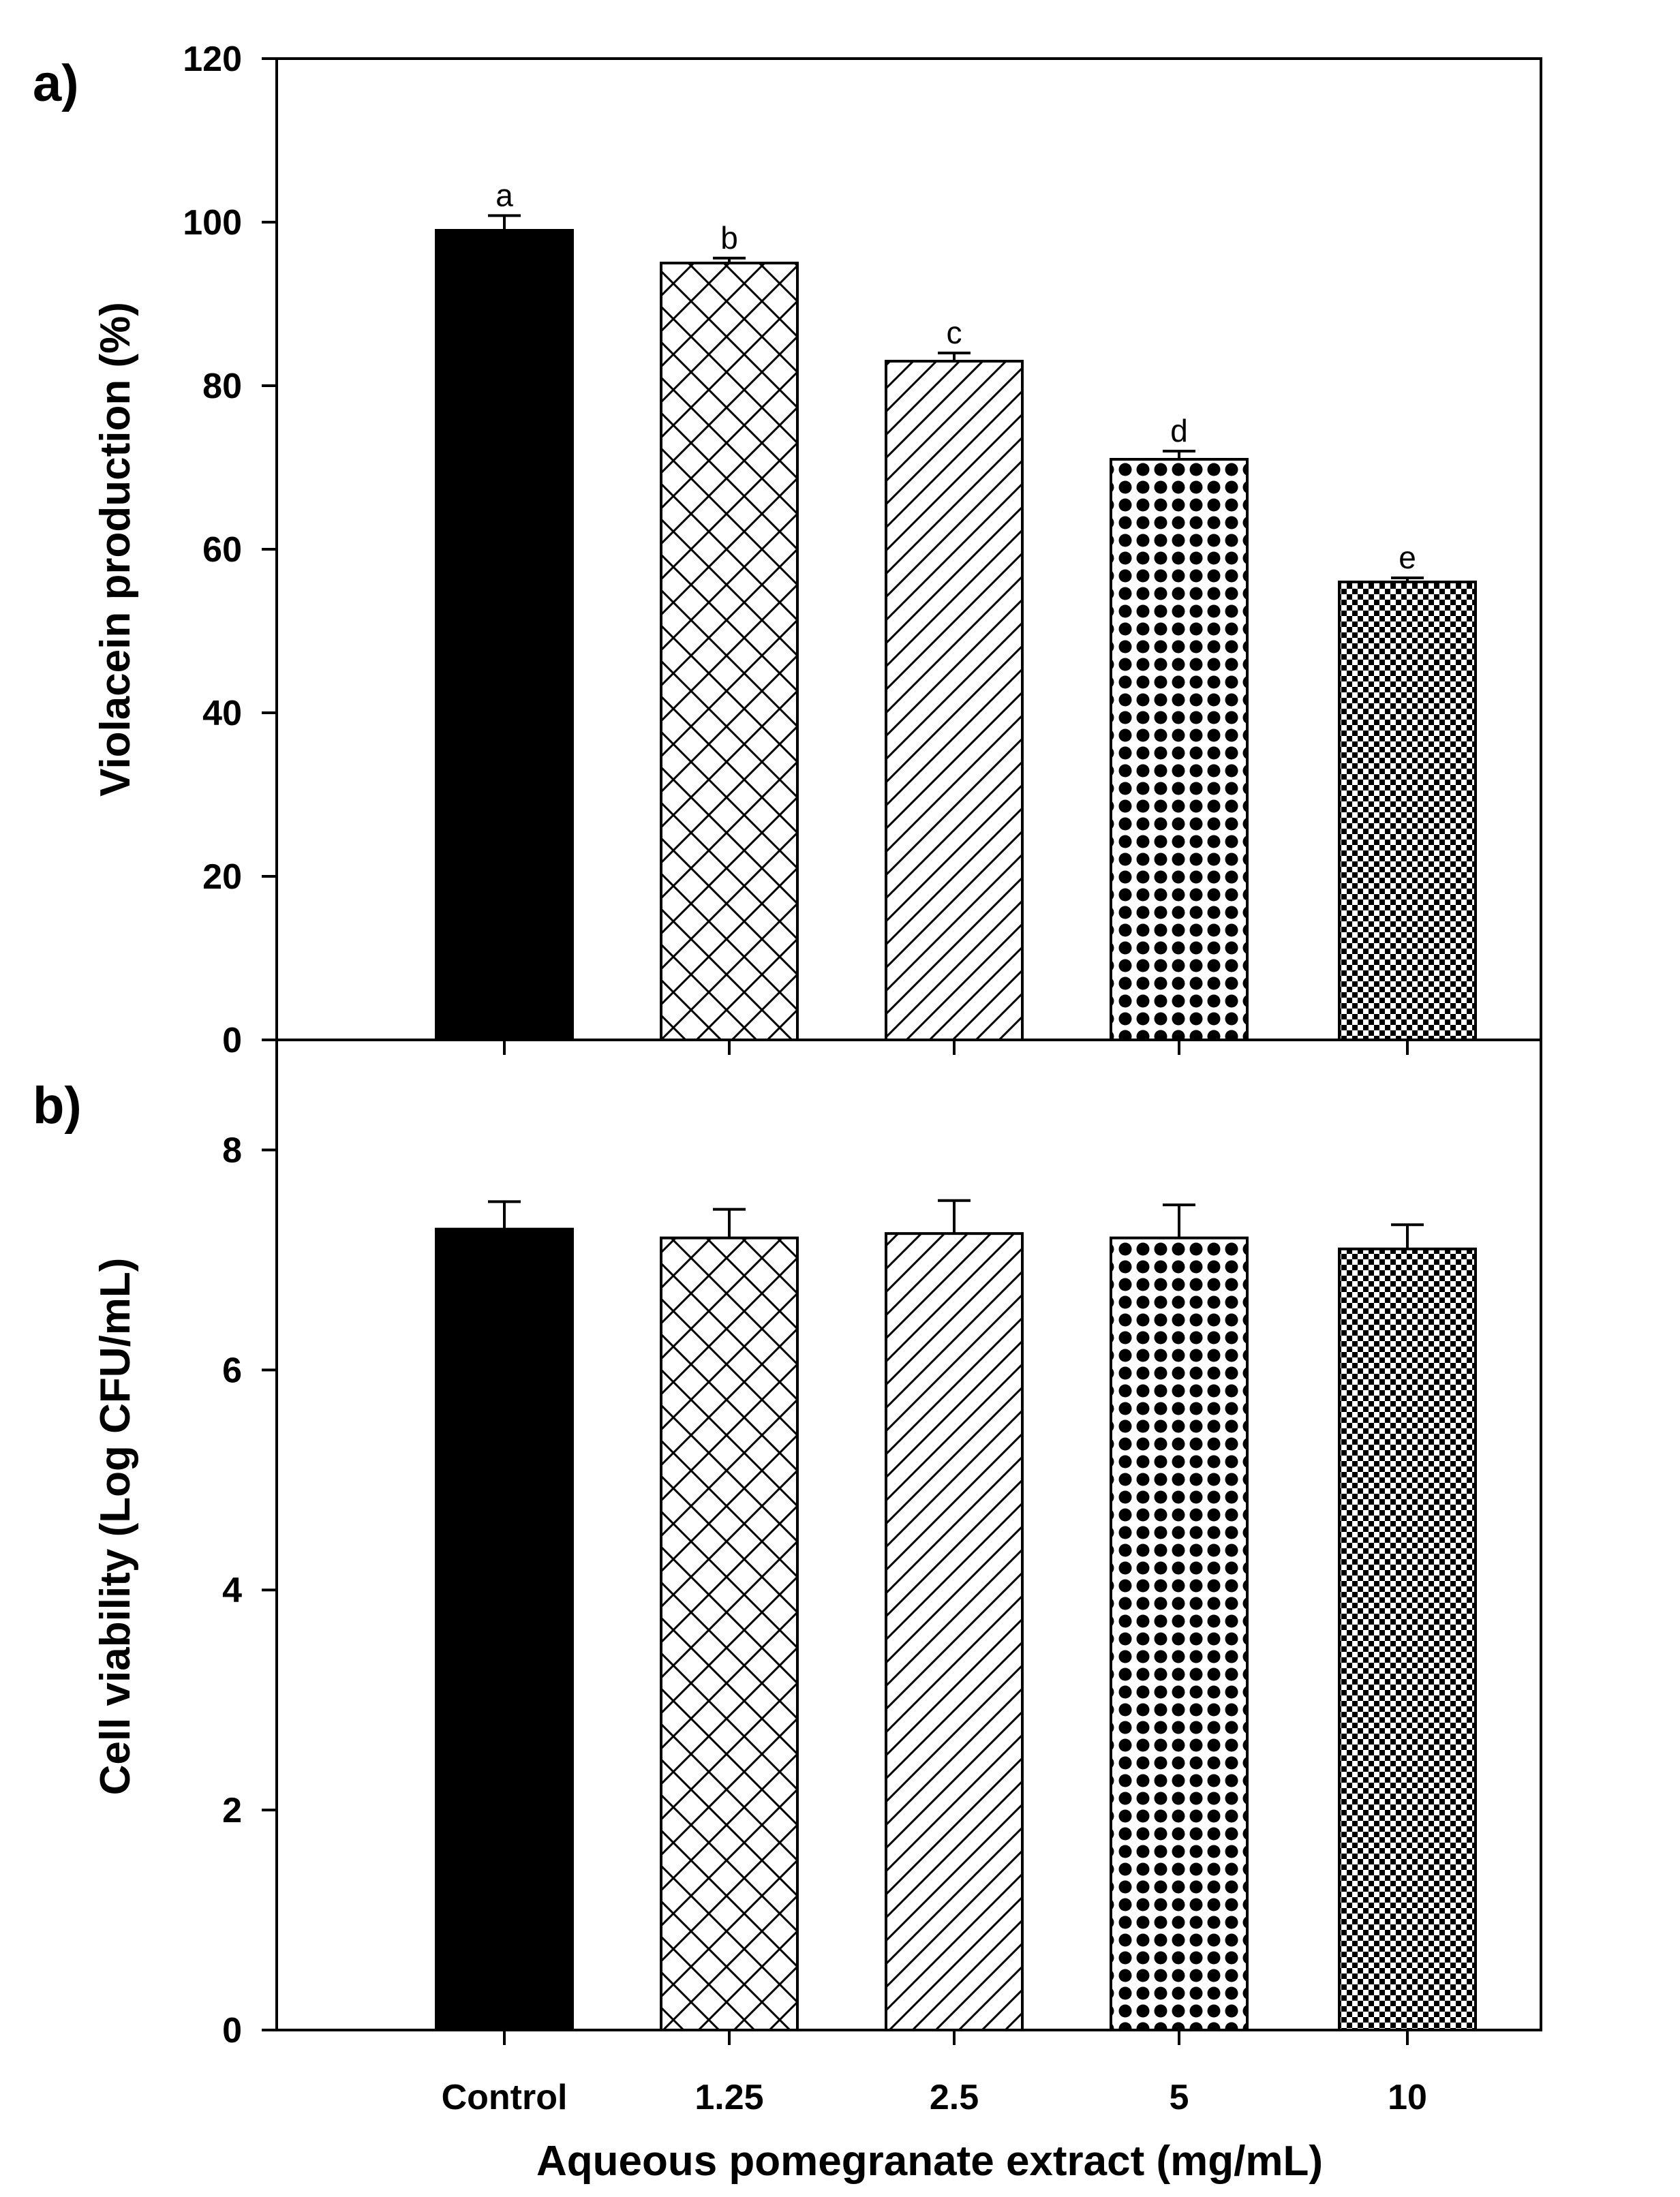 The image size is (1680, 2197). I want to click on x-tick-label-2: 2.5, so click(954, 2097).